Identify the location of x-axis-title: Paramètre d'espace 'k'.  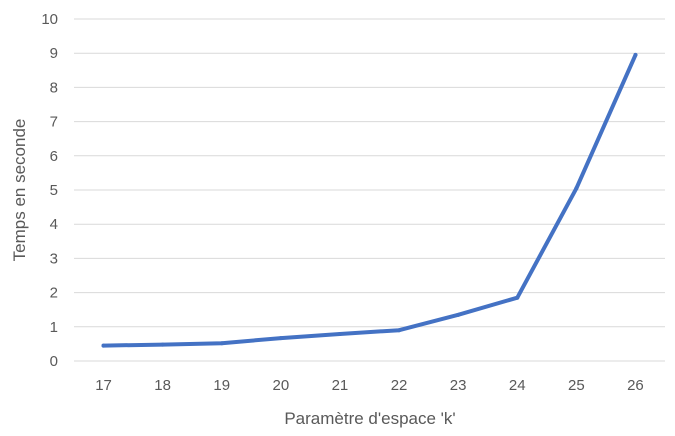
(369, 418).